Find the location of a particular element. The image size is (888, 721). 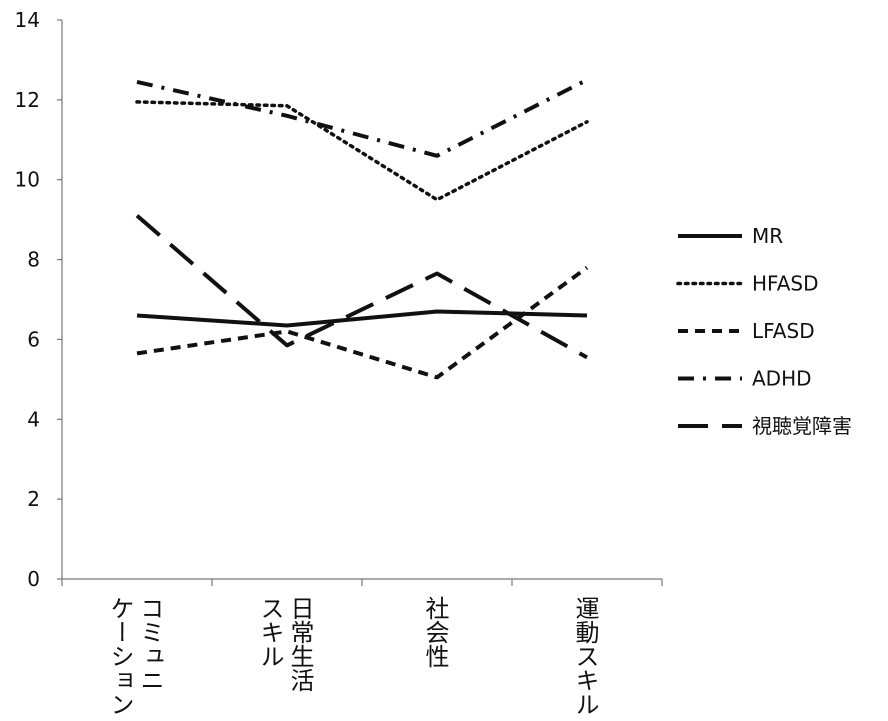

x-category-label-column: コミュニ is located at coordinates (150, 644).